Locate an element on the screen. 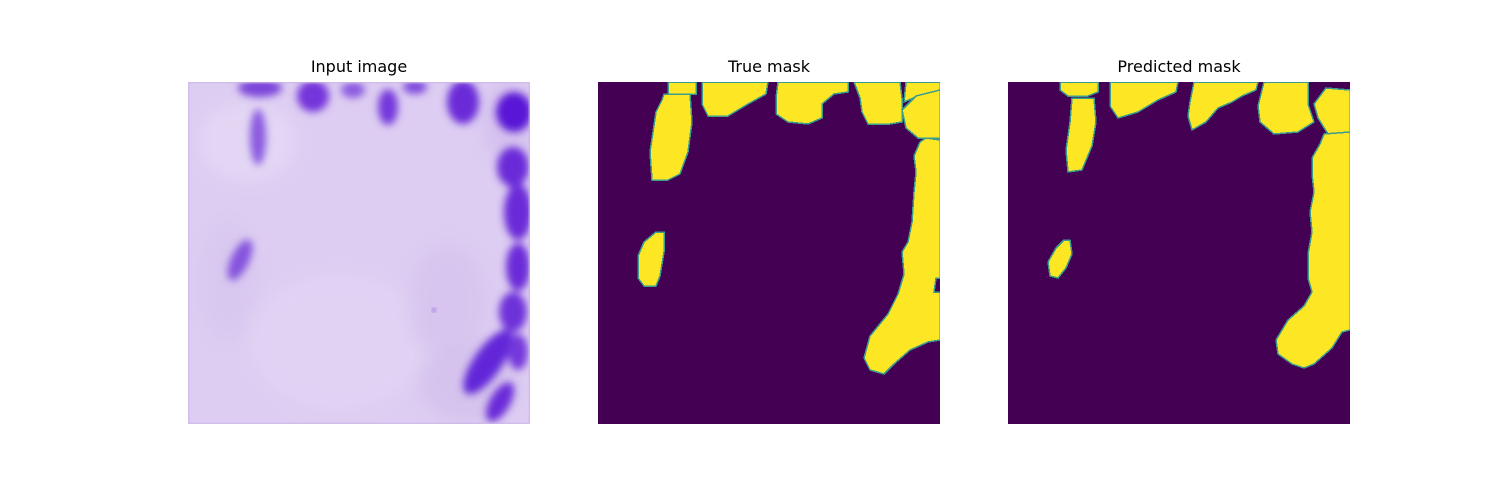 The image size is (1500, 500). panel-title: True mask is located at coordinates (769, 66).